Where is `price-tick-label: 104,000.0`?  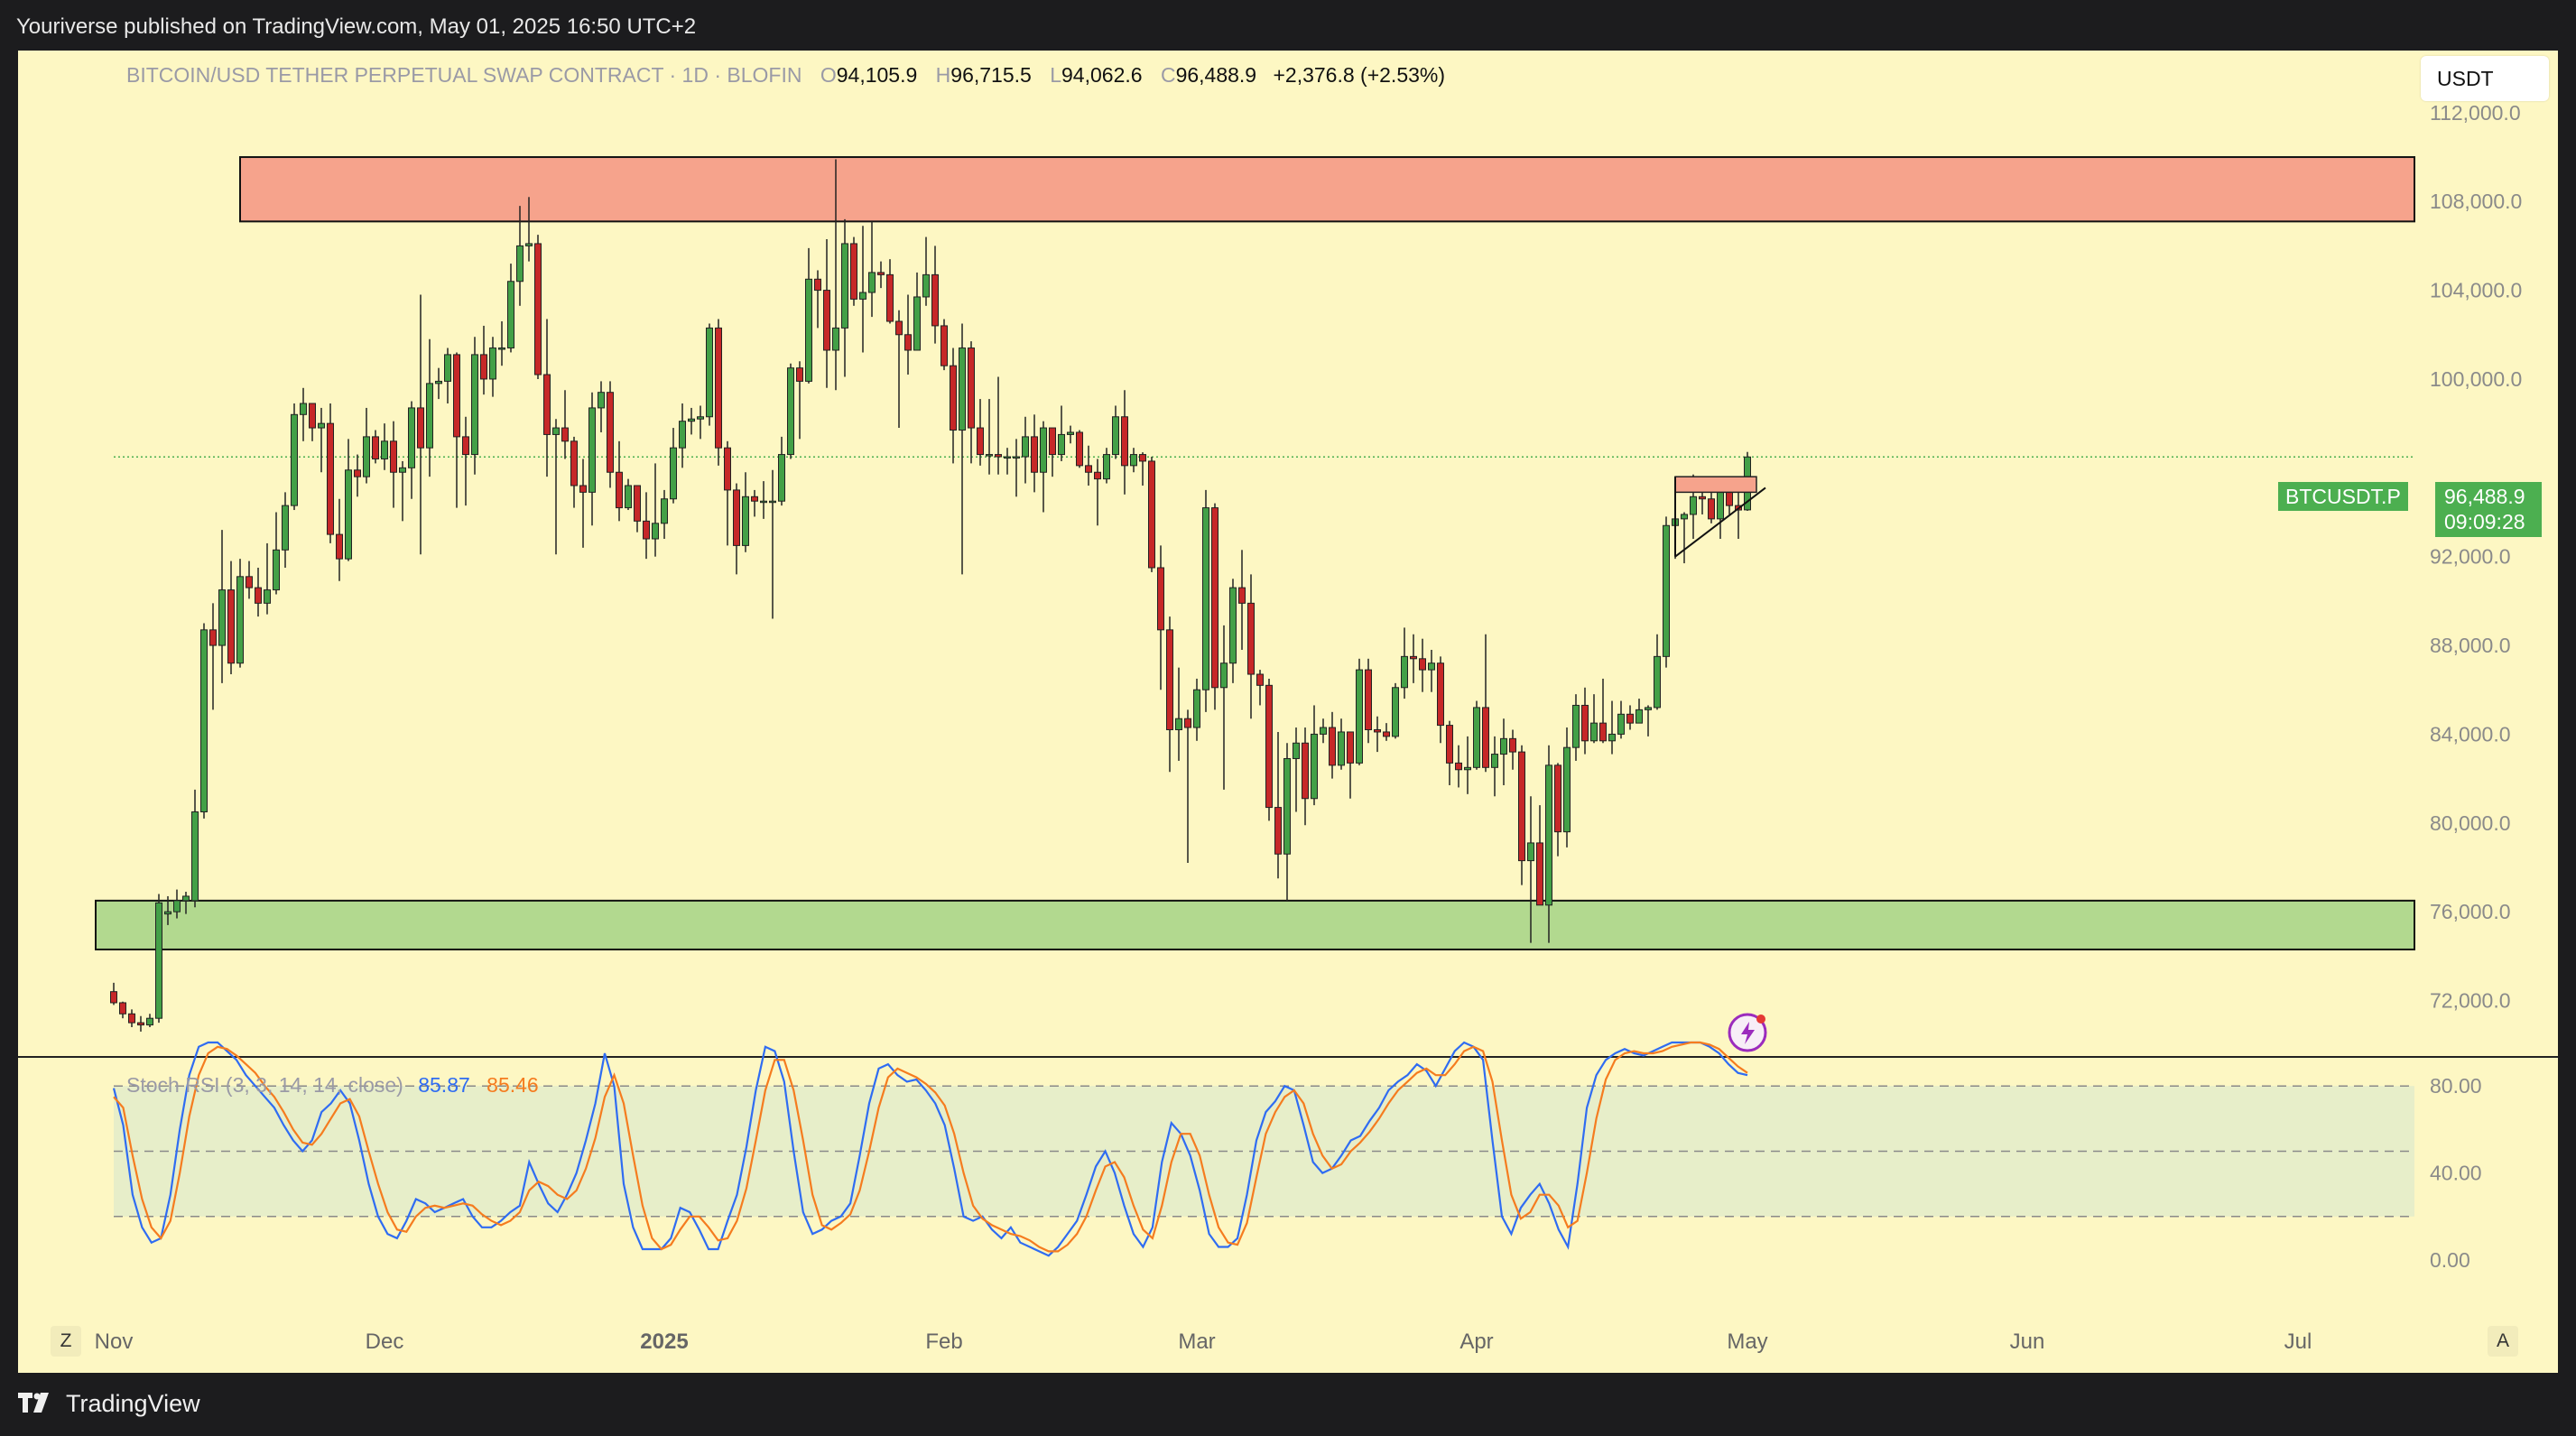
price-tick-label: 104,000.0 is located at coordinates (2476, 290).